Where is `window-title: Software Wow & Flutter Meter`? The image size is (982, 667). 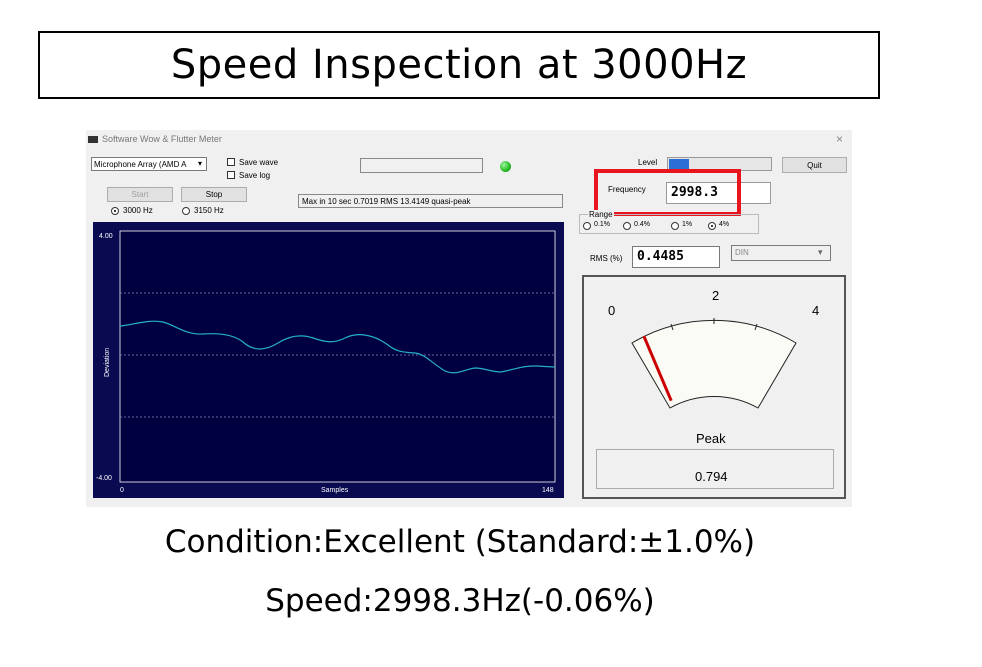 window-title: Software Wow & Flutter Meter is located at coordinates (162, 139).